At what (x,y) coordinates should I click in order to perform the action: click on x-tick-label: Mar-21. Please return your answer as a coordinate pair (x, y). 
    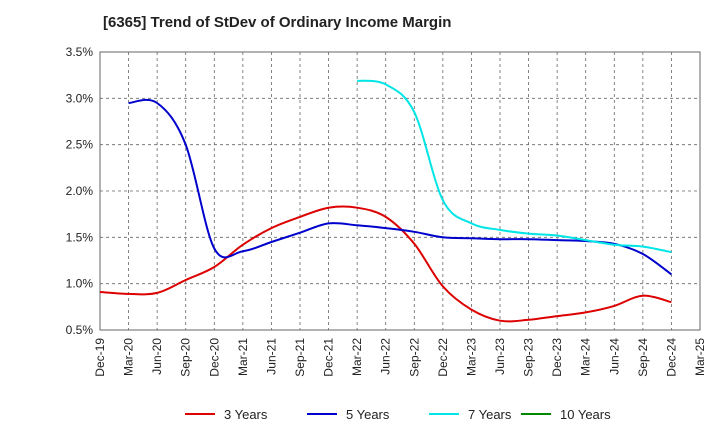
    Looking at the image, I should click on (243, 357).